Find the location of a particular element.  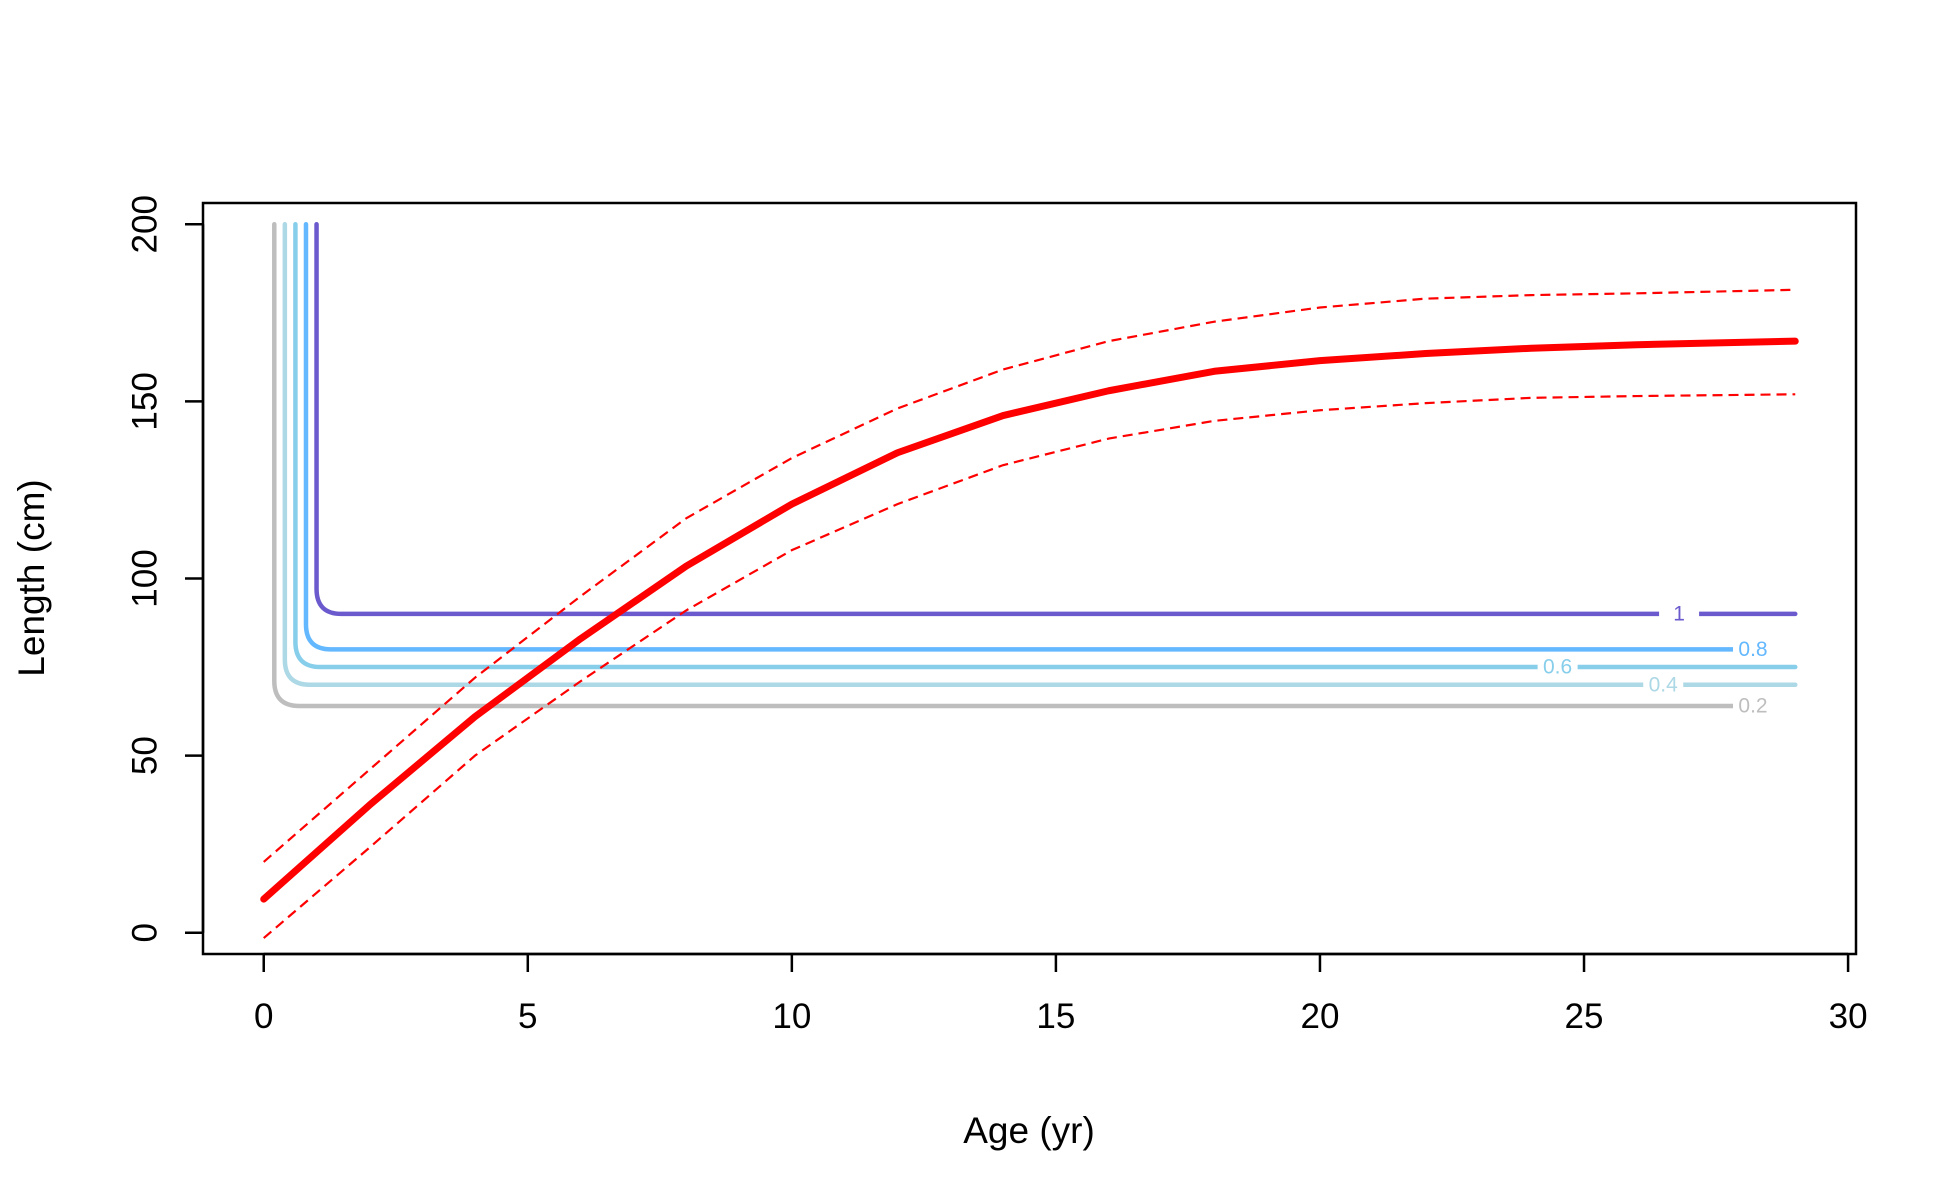

contour-label-0.2: 0.2 is located at coordinates (1752, 706).